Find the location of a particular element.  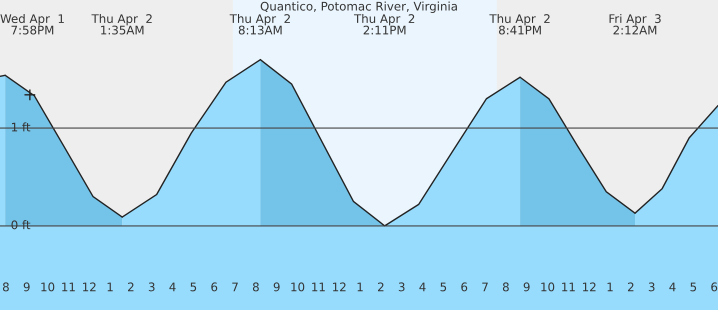

annotation: Wed Apr 1 7:58PM is located at coordinates (32, 24).